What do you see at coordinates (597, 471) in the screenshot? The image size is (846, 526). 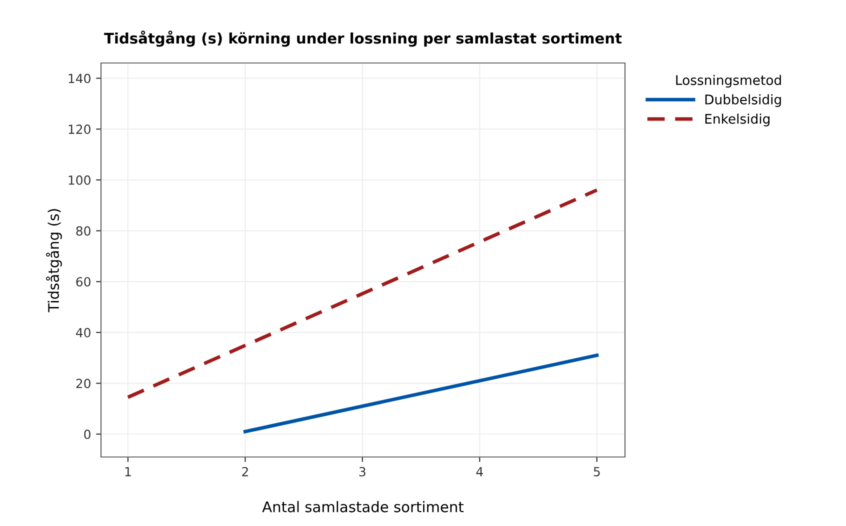 I see `x-tick-label: 5` at bounding box center [597, 471].